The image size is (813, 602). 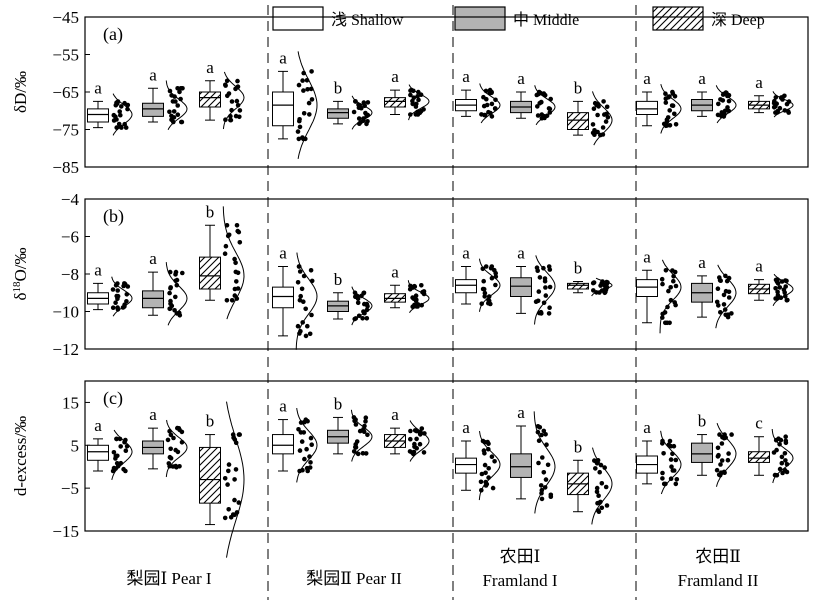 I want to click on legend: 浅 Shallow 中 Middle 深 Deep, so click(x=518, y=18).